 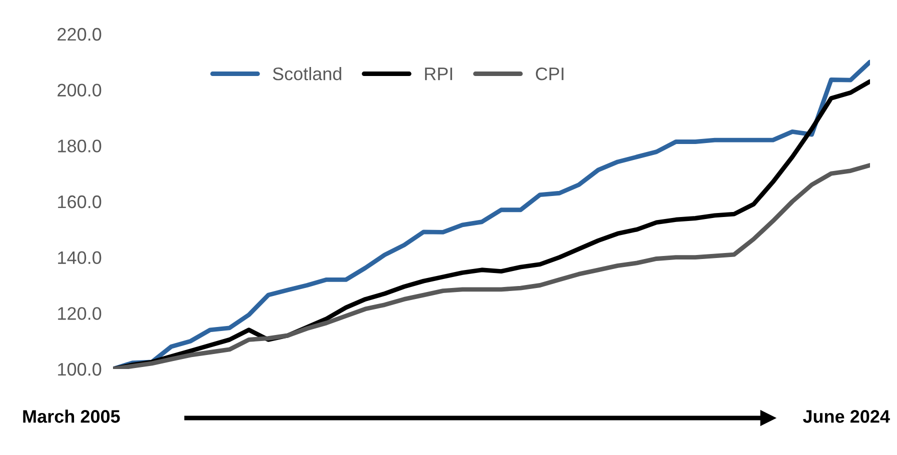 I want to click on y-tick-label: 200.0, so click(x=80, y=90).